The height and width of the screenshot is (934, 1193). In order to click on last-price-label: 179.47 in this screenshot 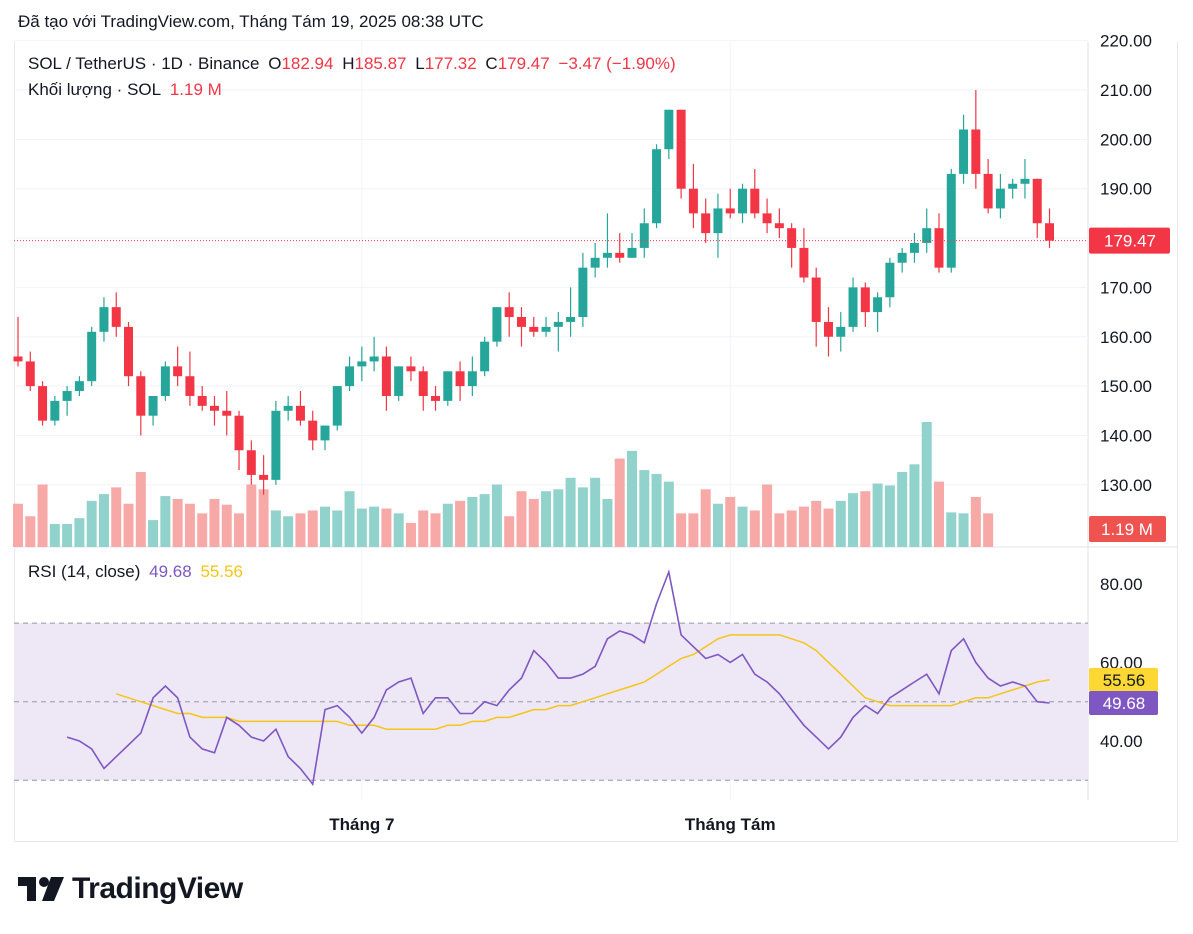, I will do `click(1130, 241)`.